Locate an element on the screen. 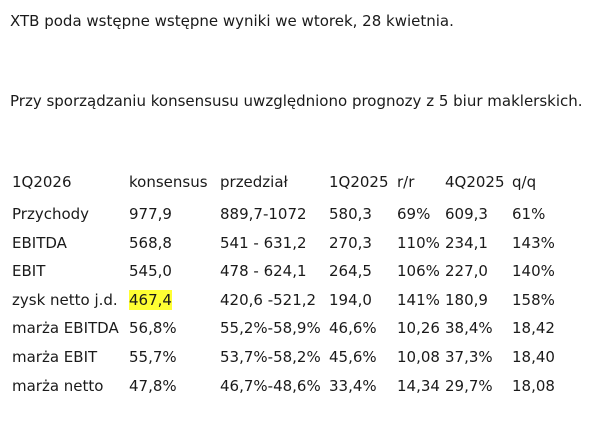  table-cell: marża EBIT is located at coordinates (55, 357).